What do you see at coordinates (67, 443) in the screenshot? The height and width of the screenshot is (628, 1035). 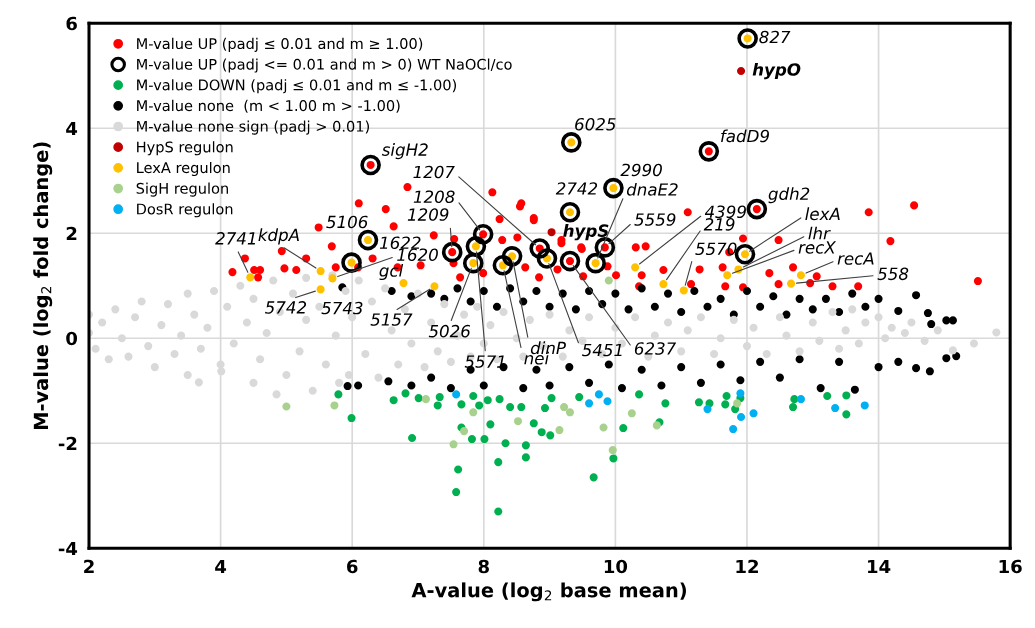 I see `y-tick-label: -2` at bounding box center [67, 443].